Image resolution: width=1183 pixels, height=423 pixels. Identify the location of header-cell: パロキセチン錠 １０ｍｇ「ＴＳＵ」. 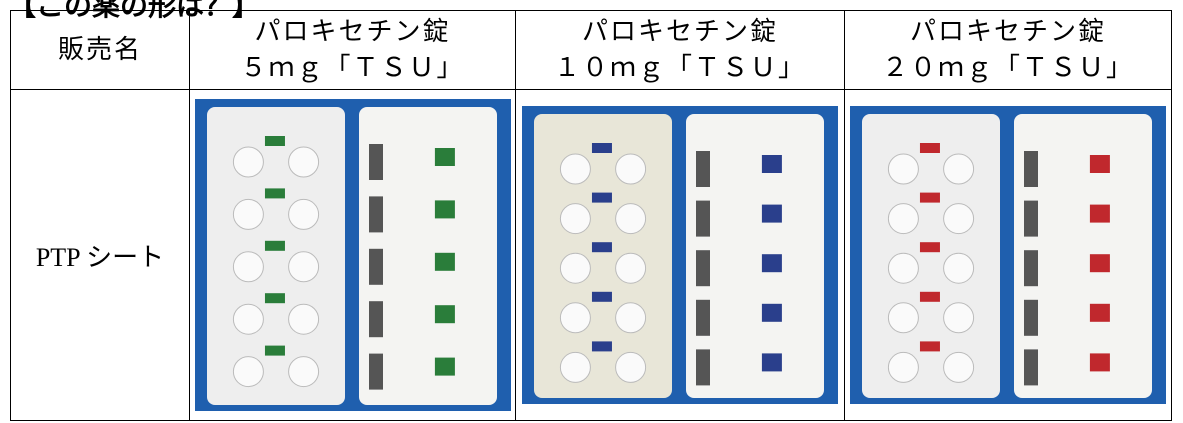
(680, 50).